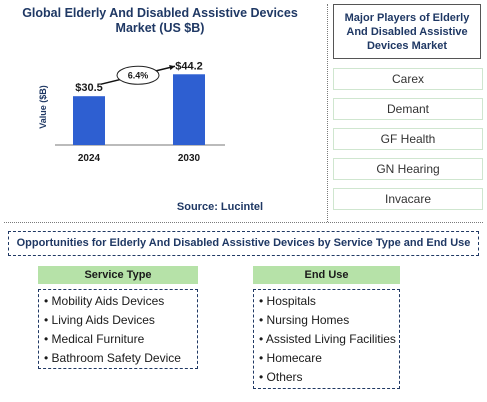 Image resolution: width=487 pixels, height=402 pixels. Describe the element at coordinates (408, 139) in the screenshot. I see `player-item: GF Health` at that location.